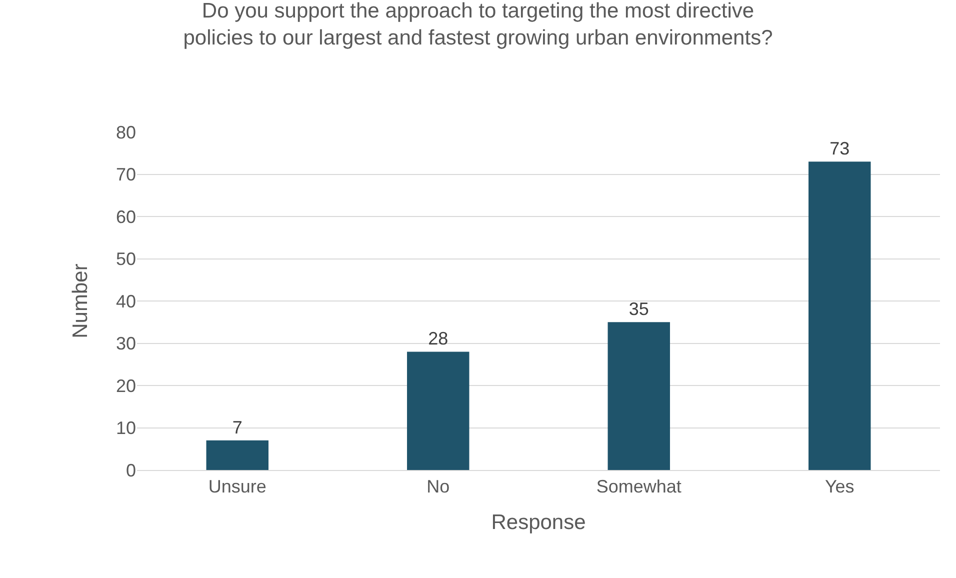 This screenshot has width=956, height=578. I want to click on y-tick-label: 60, so click(126, 216).